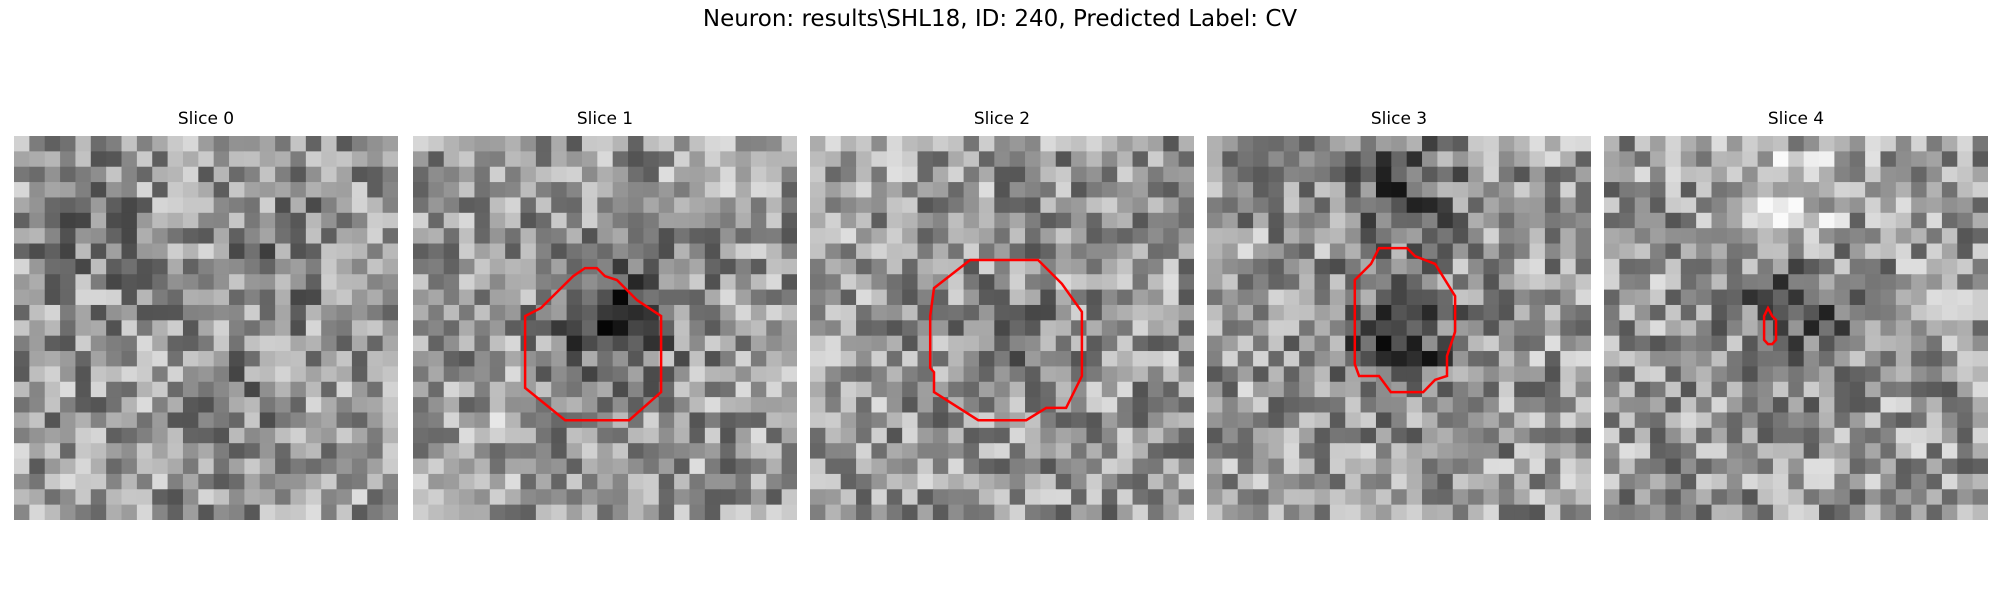 Image resolution: width=2000 pixels, height=600 pixels. I want to click on slice-title: Slice 3, so click(1399, 119).